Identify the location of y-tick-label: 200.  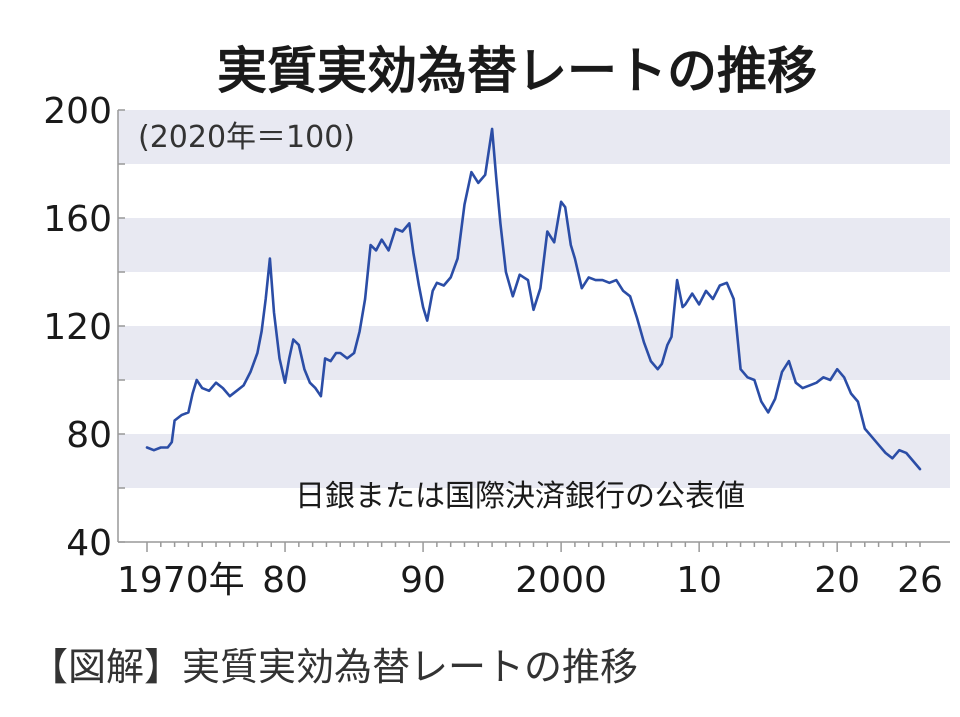
(77, 111).